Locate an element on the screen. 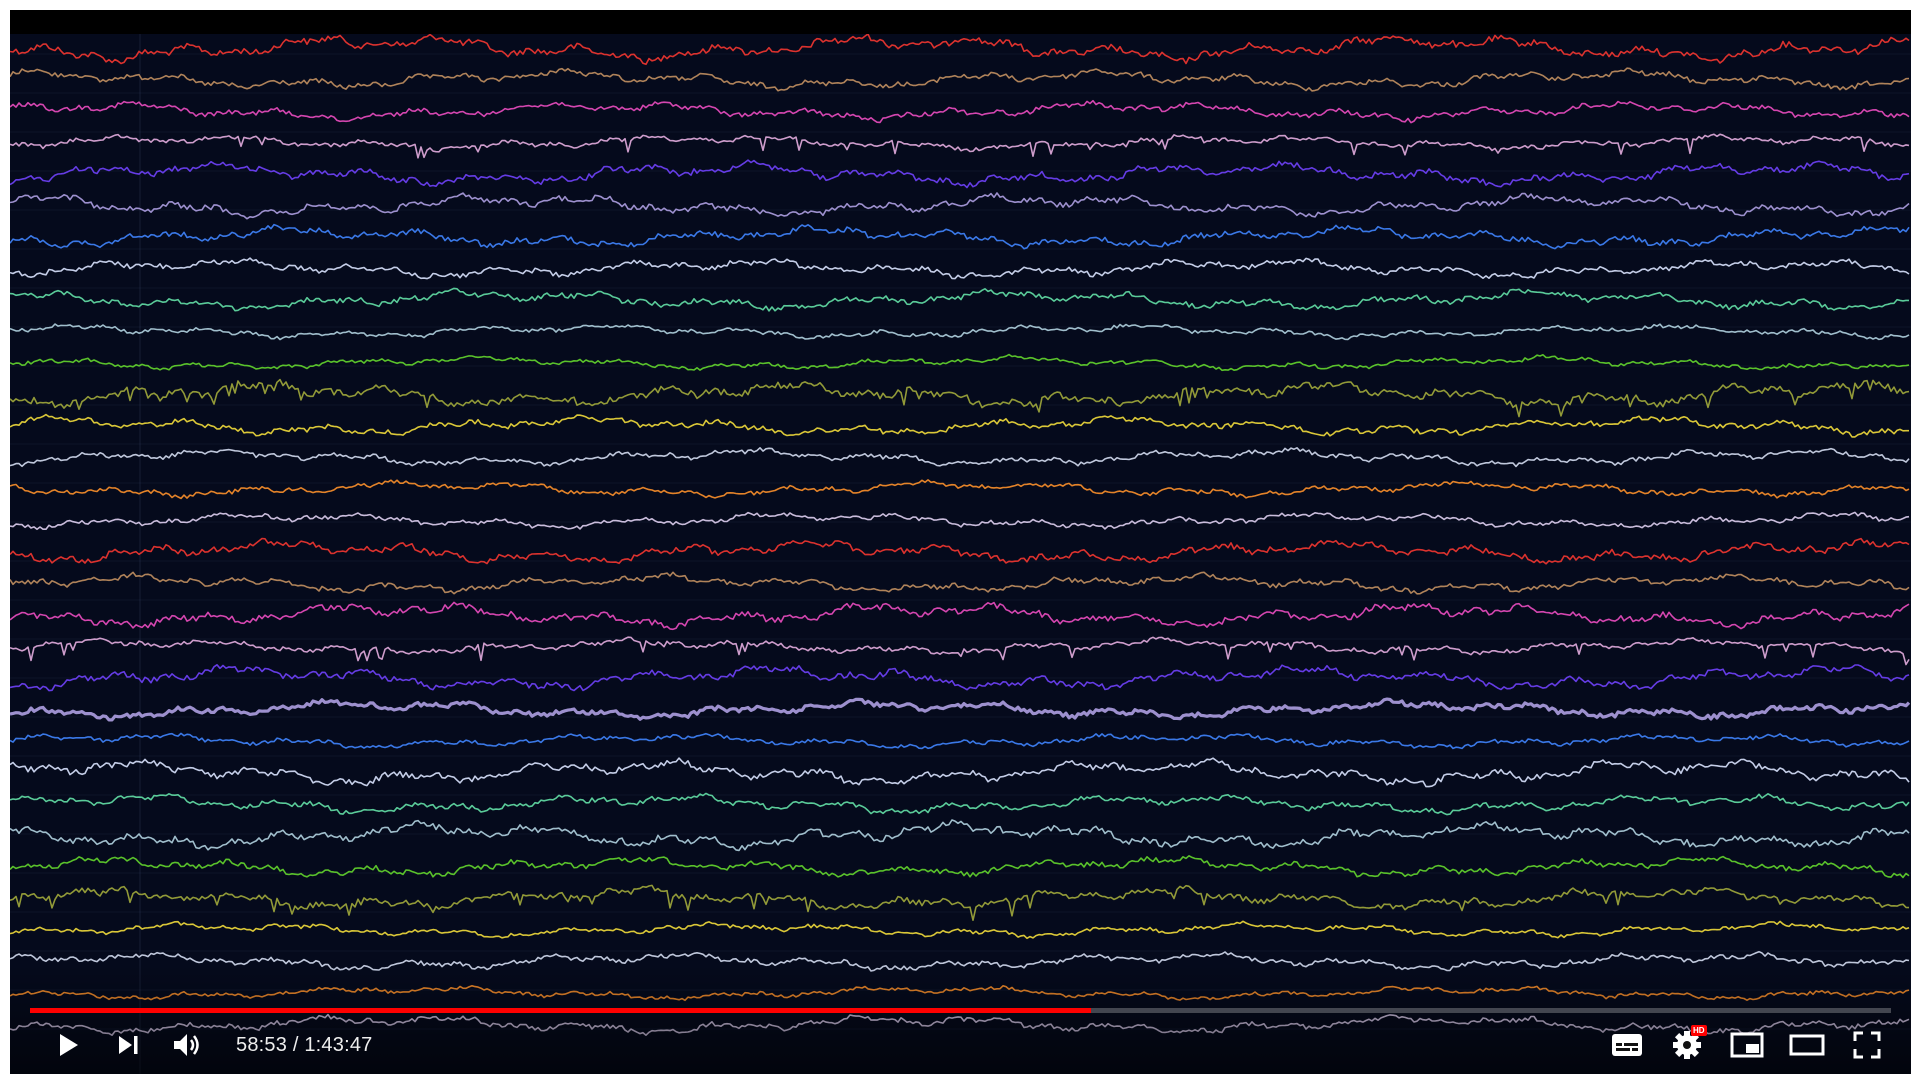 The image size is (1911, 1074). volume-icon is located at coordinates (186, 1045).